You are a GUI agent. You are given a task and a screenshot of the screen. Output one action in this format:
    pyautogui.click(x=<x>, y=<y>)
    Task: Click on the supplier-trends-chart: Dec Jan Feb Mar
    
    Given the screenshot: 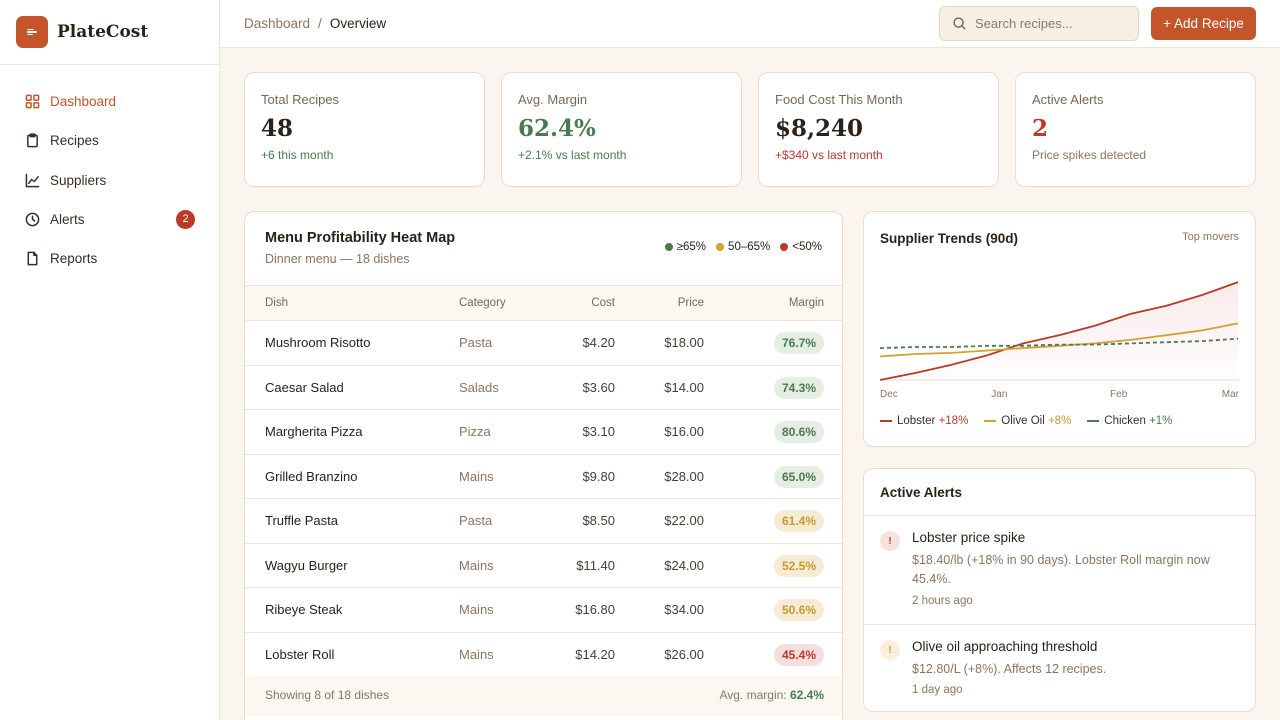 What is the action you would take?
    pyautogui.click(x=1060, y=340)
    